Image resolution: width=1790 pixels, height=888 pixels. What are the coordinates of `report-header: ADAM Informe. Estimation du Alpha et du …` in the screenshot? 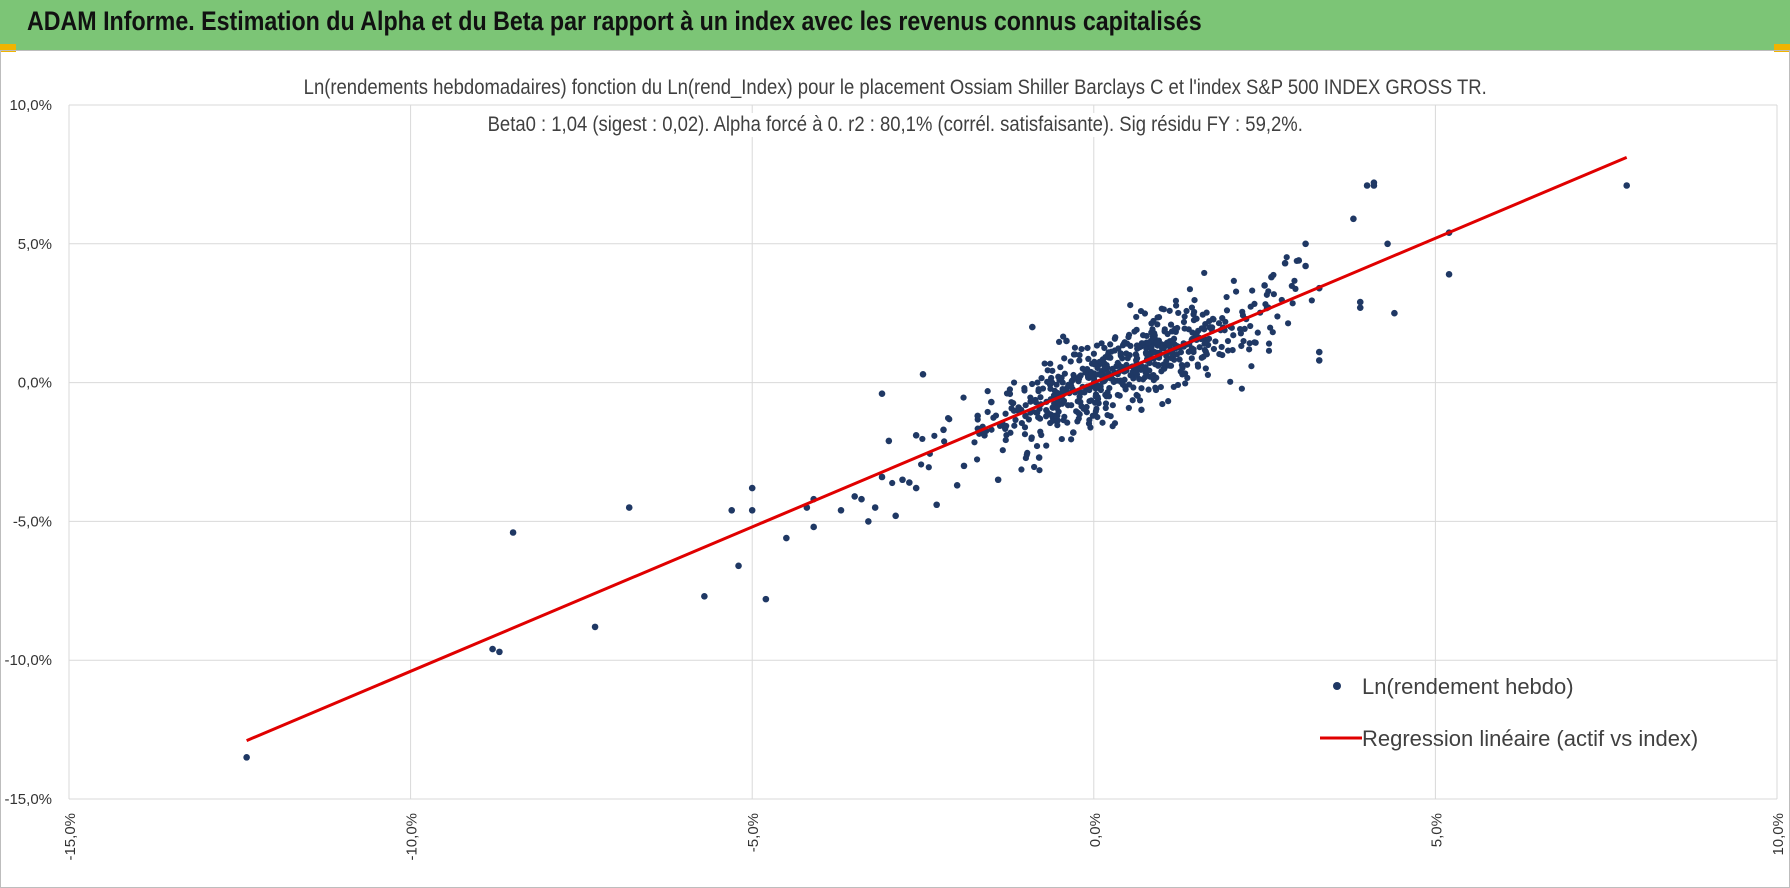 It's located at (895, 25).